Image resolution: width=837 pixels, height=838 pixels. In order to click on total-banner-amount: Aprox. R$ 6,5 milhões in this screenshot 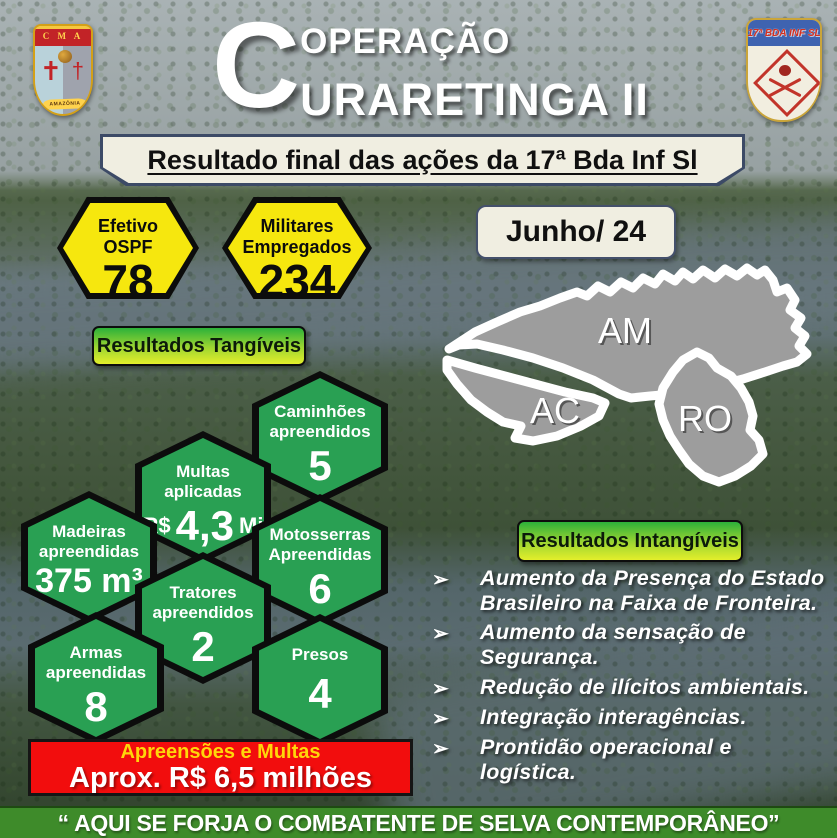, I will do `click(220, 777)`.